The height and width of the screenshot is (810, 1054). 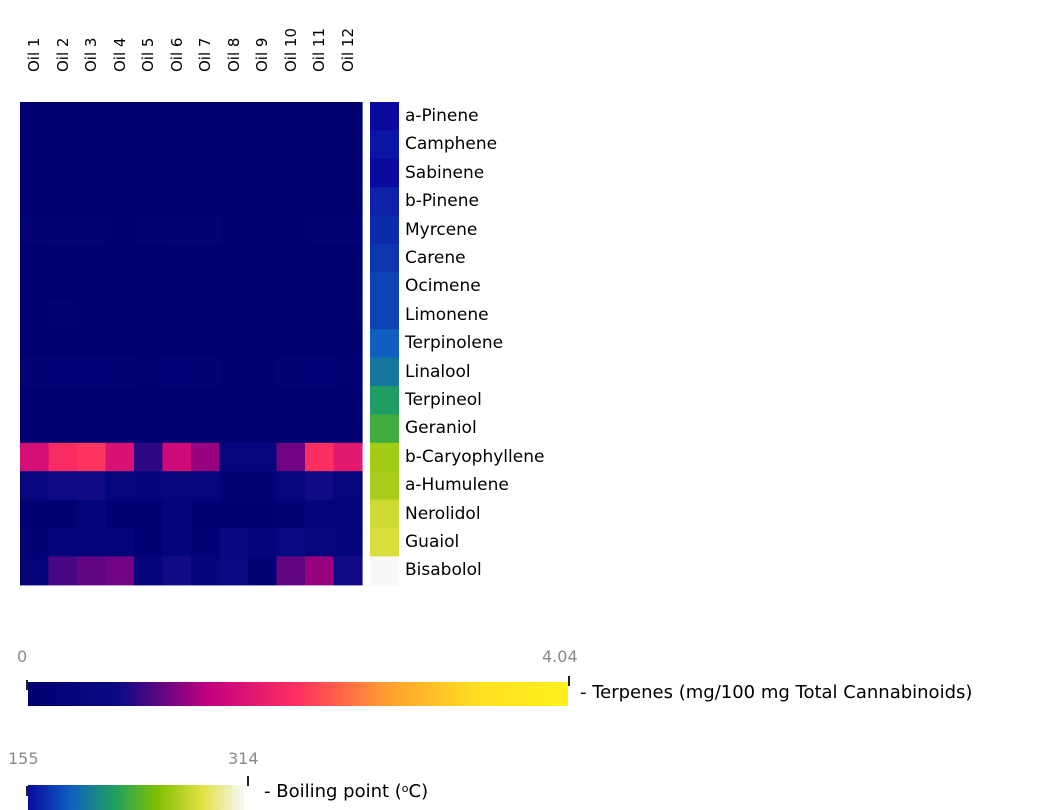 What do you see at coordinates (233, 54) in the screenshot?
I see `column-label: Oil 8` at bounding box center [233, 54].